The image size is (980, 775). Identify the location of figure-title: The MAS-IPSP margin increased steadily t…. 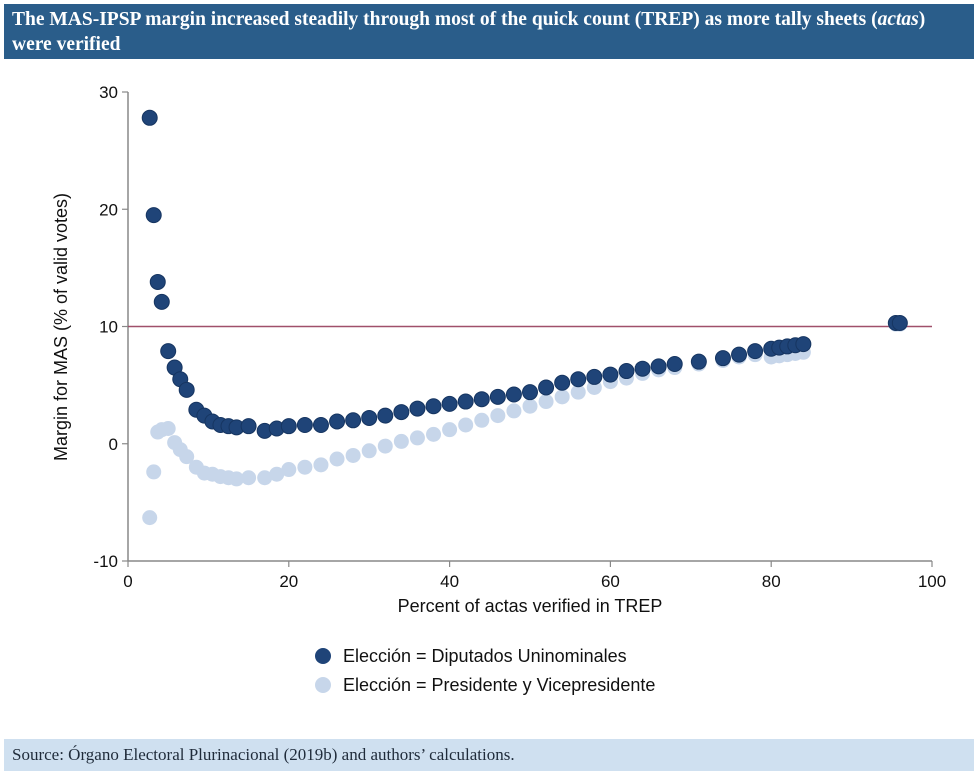
(489, 31).